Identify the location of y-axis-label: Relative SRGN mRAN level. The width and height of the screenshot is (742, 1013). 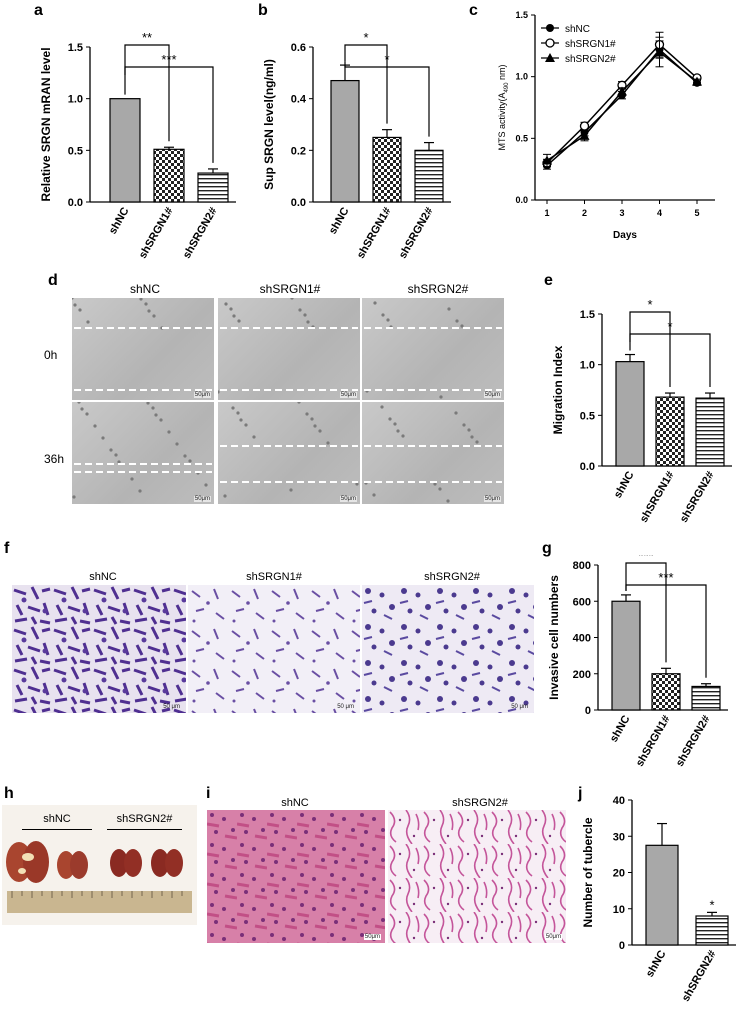
(46, 124).